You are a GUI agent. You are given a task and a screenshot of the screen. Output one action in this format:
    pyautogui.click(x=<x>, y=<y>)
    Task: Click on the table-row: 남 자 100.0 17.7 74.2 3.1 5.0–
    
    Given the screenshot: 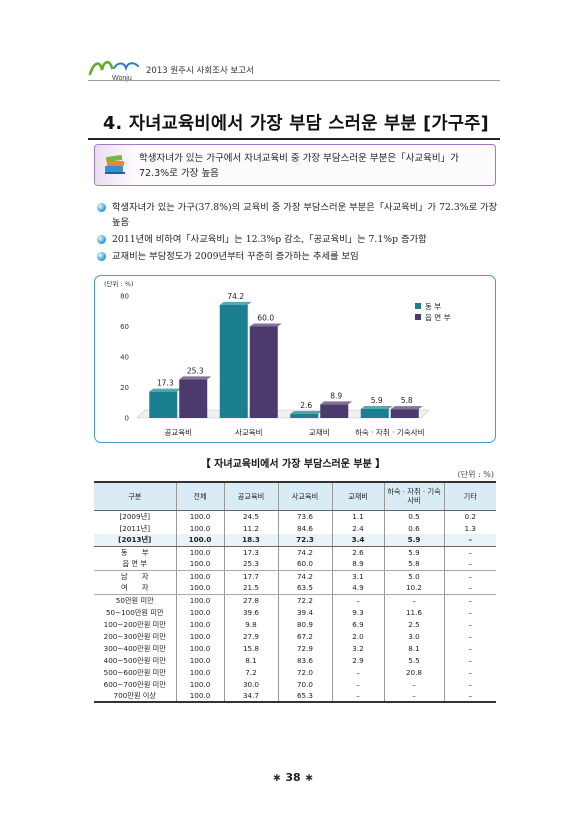 What is the action you would take?
    pyautogui.click(x=295, y=576)
    